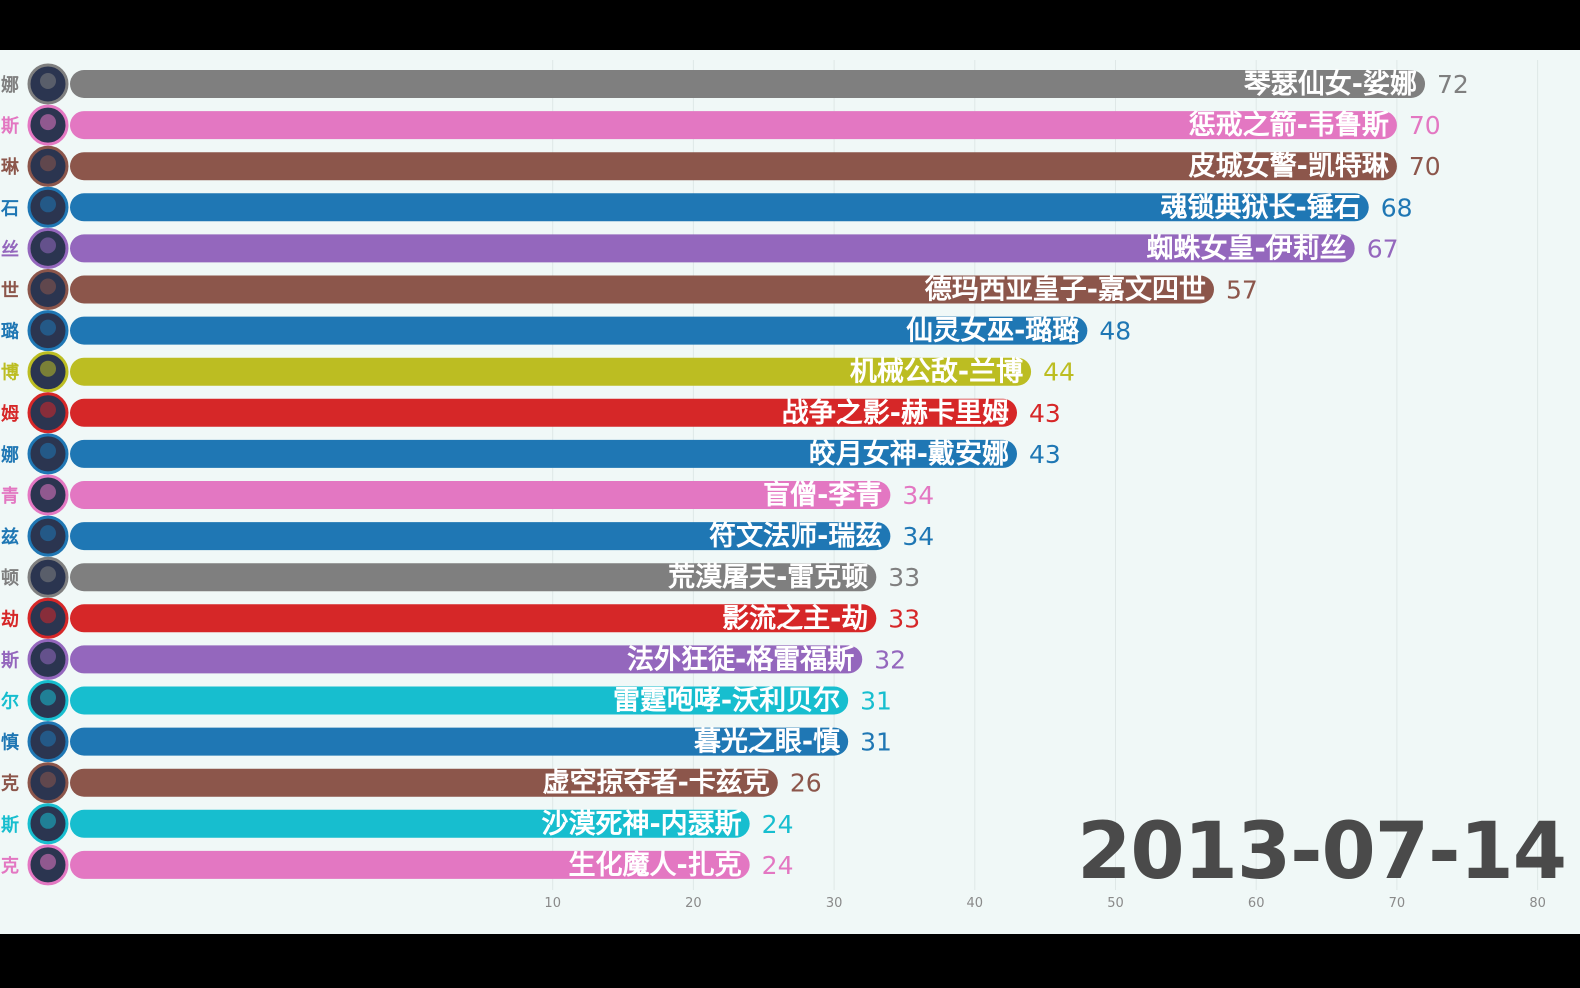  Describe the element at coordinates (740, 659) in the screenshot. I see `bar-category-label: 法外狂徒-格雷福斯` at that location.